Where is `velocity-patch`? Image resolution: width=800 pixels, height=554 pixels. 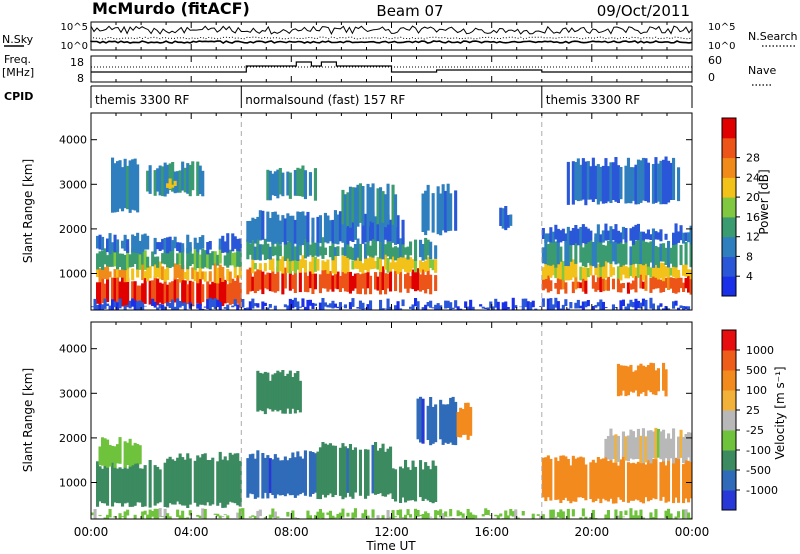
velocity-patch is located at coordinates (648, 445).